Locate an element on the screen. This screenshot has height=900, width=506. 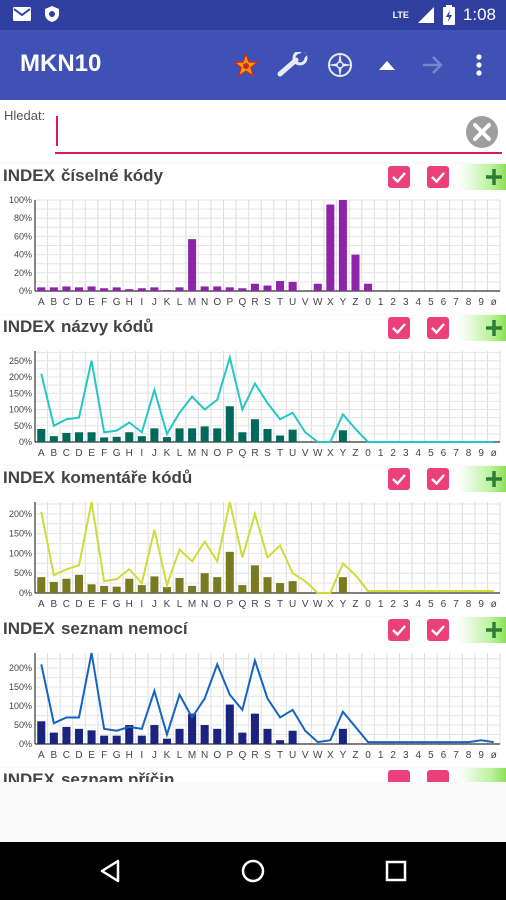
x-tick-label: 9 is located at coordinates (481, 302).